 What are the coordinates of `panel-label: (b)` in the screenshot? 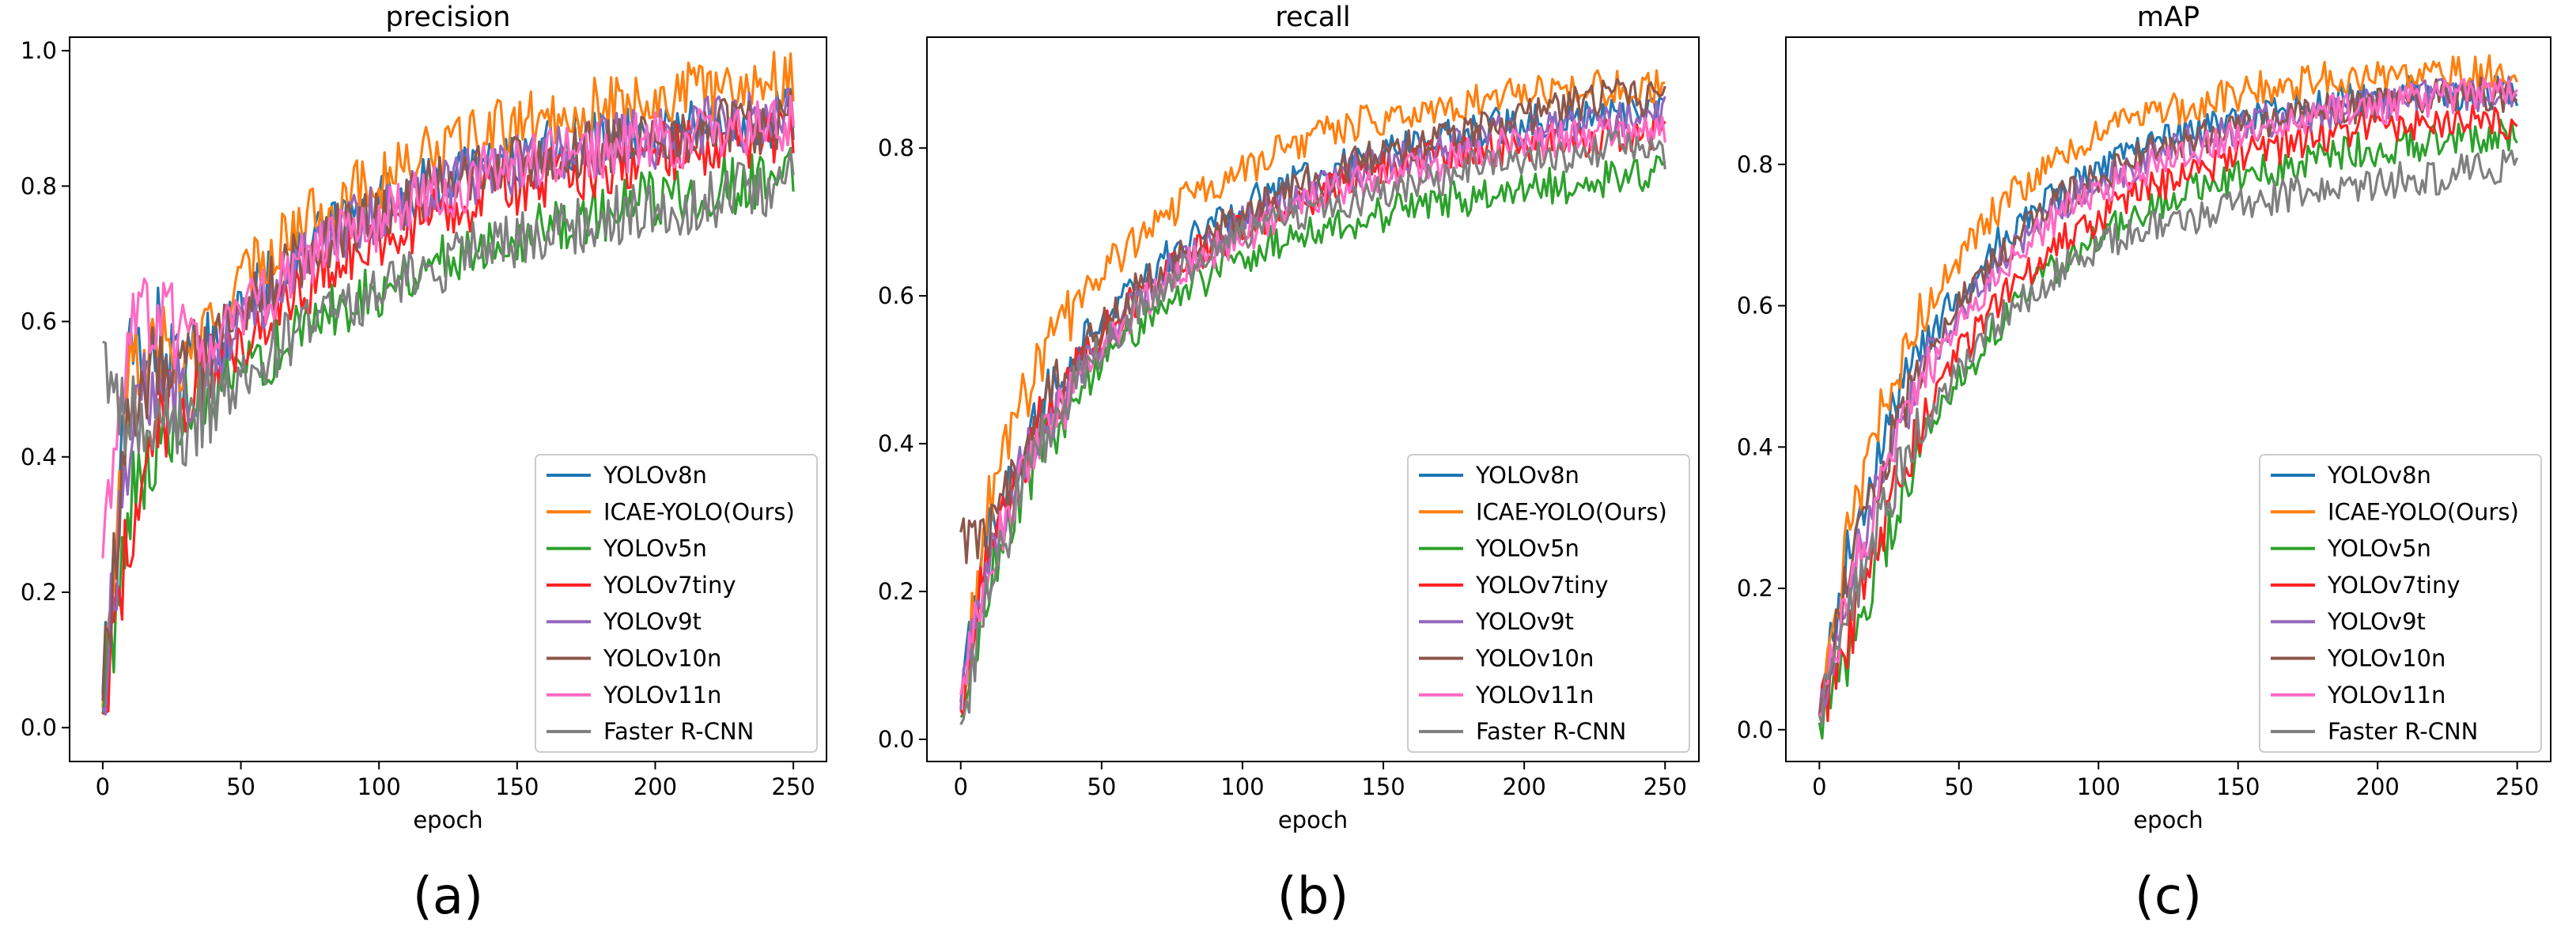 It's located at (1313, 896).